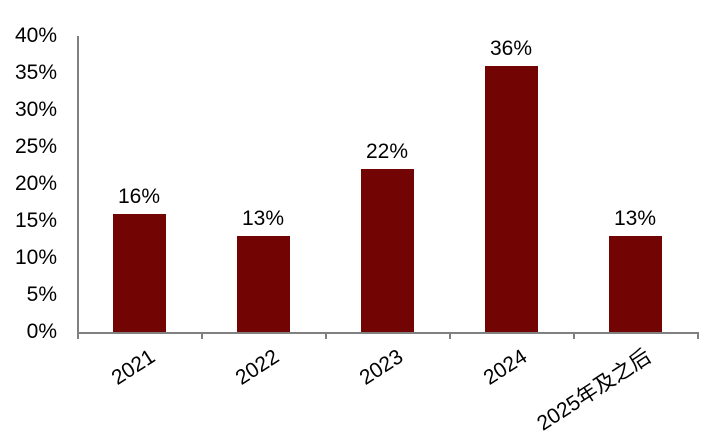  I want to click on bar-2021, so click(139, 272).